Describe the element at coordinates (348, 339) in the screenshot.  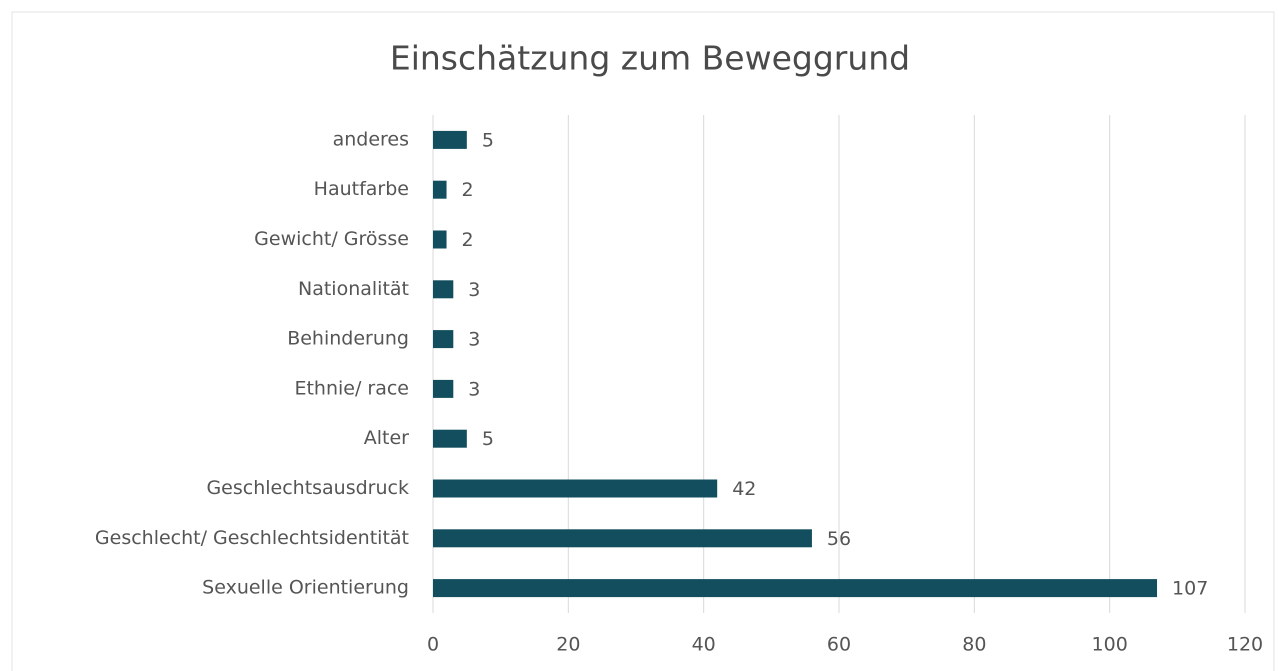
I see `y-tick-label: Behinderung` at that location.